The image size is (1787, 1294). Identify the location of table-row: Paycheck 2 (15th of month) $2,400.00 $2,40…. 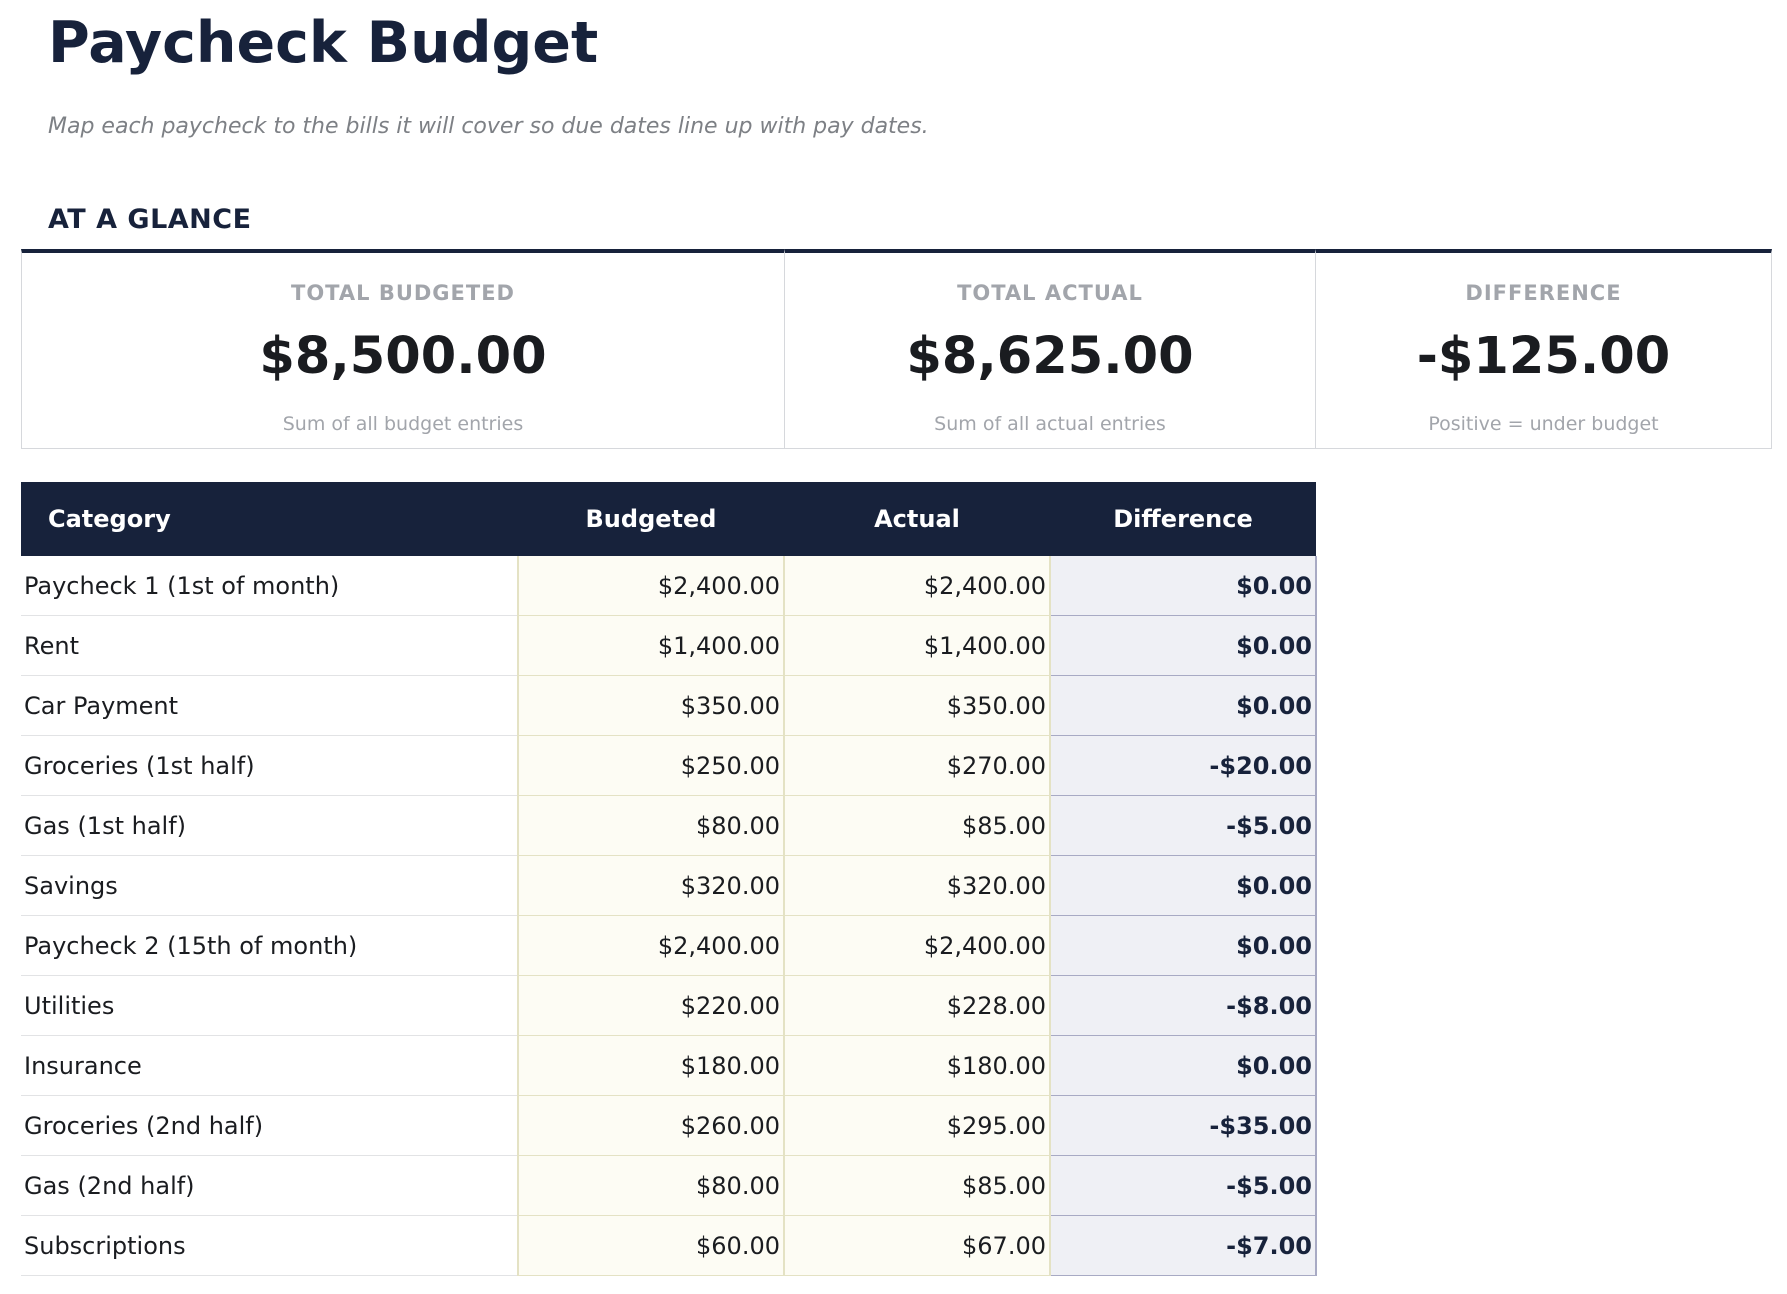
(669, 945).